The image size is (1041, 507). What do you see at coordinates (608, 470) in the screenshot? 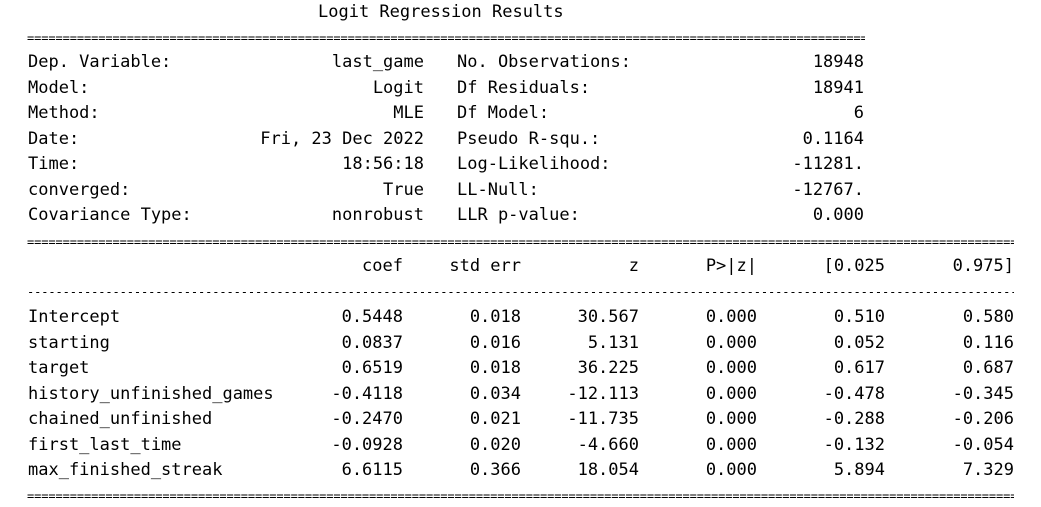
I see `coef-cell: 18.054` at bounding box center [608, 470].